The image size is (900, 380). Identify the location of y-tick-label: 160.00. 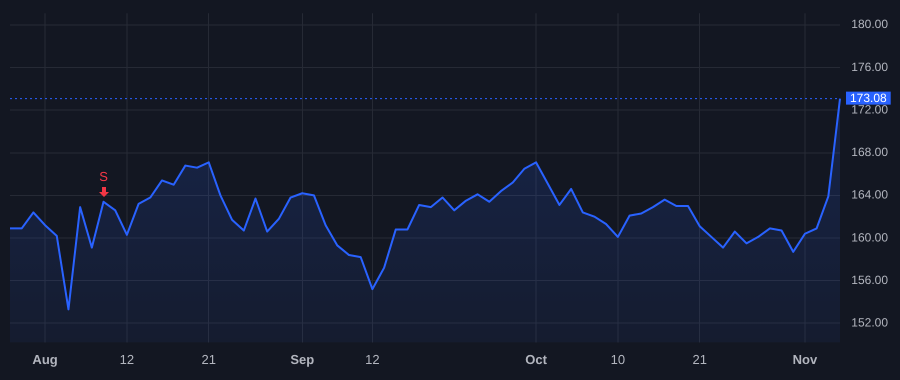
(869, 237).